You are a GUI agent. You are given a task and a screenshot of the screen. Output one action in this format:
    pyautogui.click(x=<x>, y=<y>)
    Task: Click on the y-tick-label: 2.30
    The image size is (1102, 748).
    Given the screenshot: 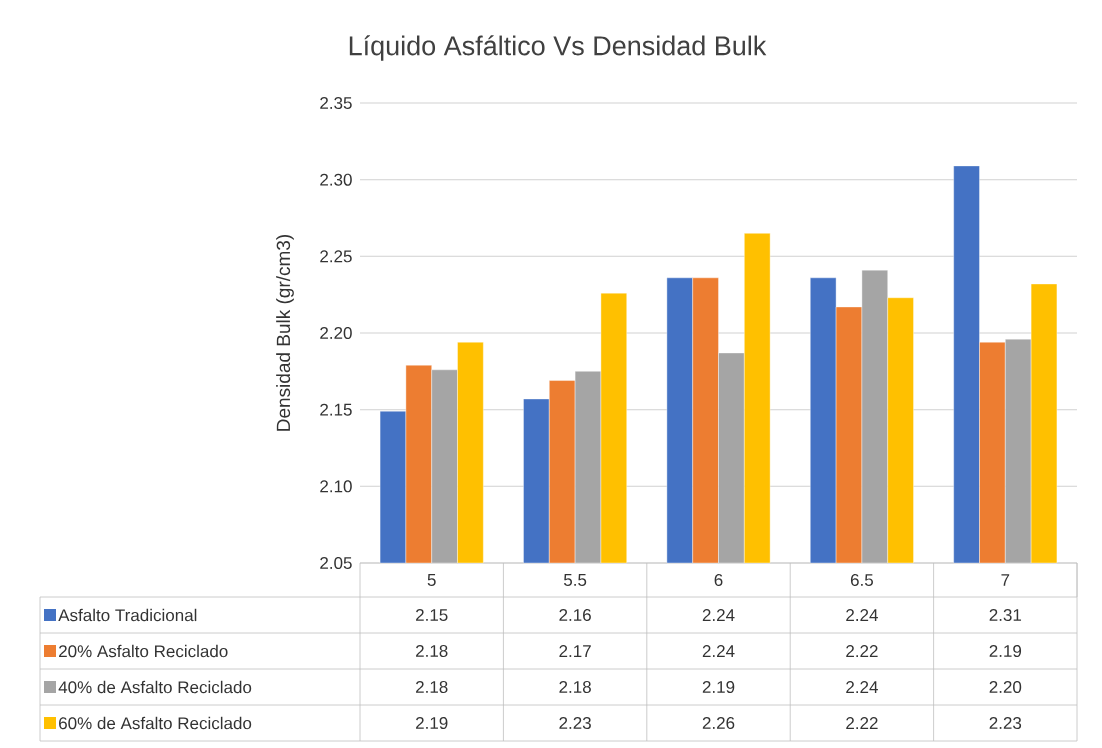 What is the action you would take?
    pyautogui.click(x=336, y=179)
    